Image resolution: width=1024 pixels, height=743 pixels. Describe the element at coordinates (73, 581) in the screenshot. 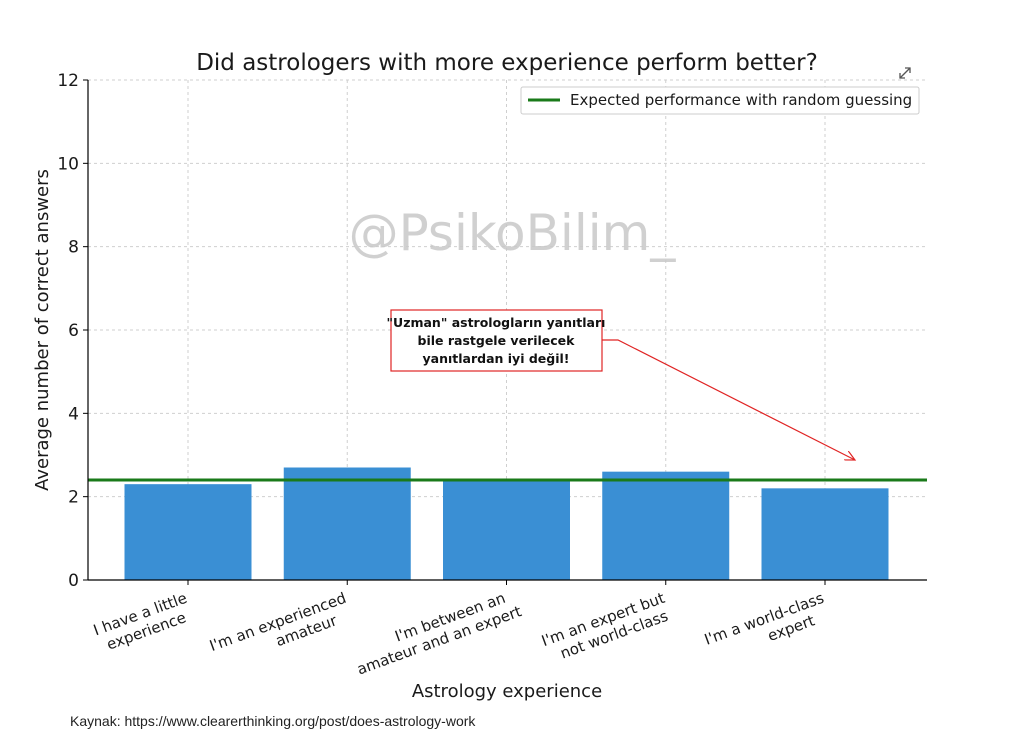

I see `y-tick-label: 0` at that location.